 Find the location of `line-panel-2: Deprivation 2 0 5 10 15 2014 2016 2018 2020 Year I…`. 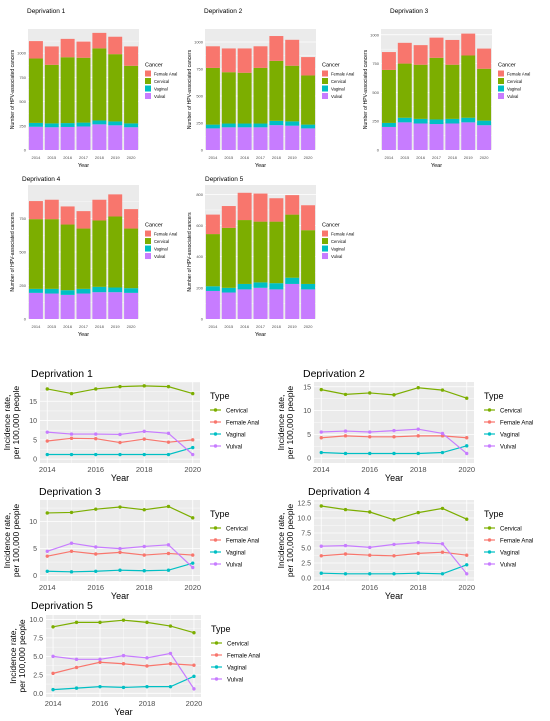

line-panel-2: Deprivation 2 0 5 10 15 2014 2016 2018 2020 Year I… is located at coordinates (404, 425).